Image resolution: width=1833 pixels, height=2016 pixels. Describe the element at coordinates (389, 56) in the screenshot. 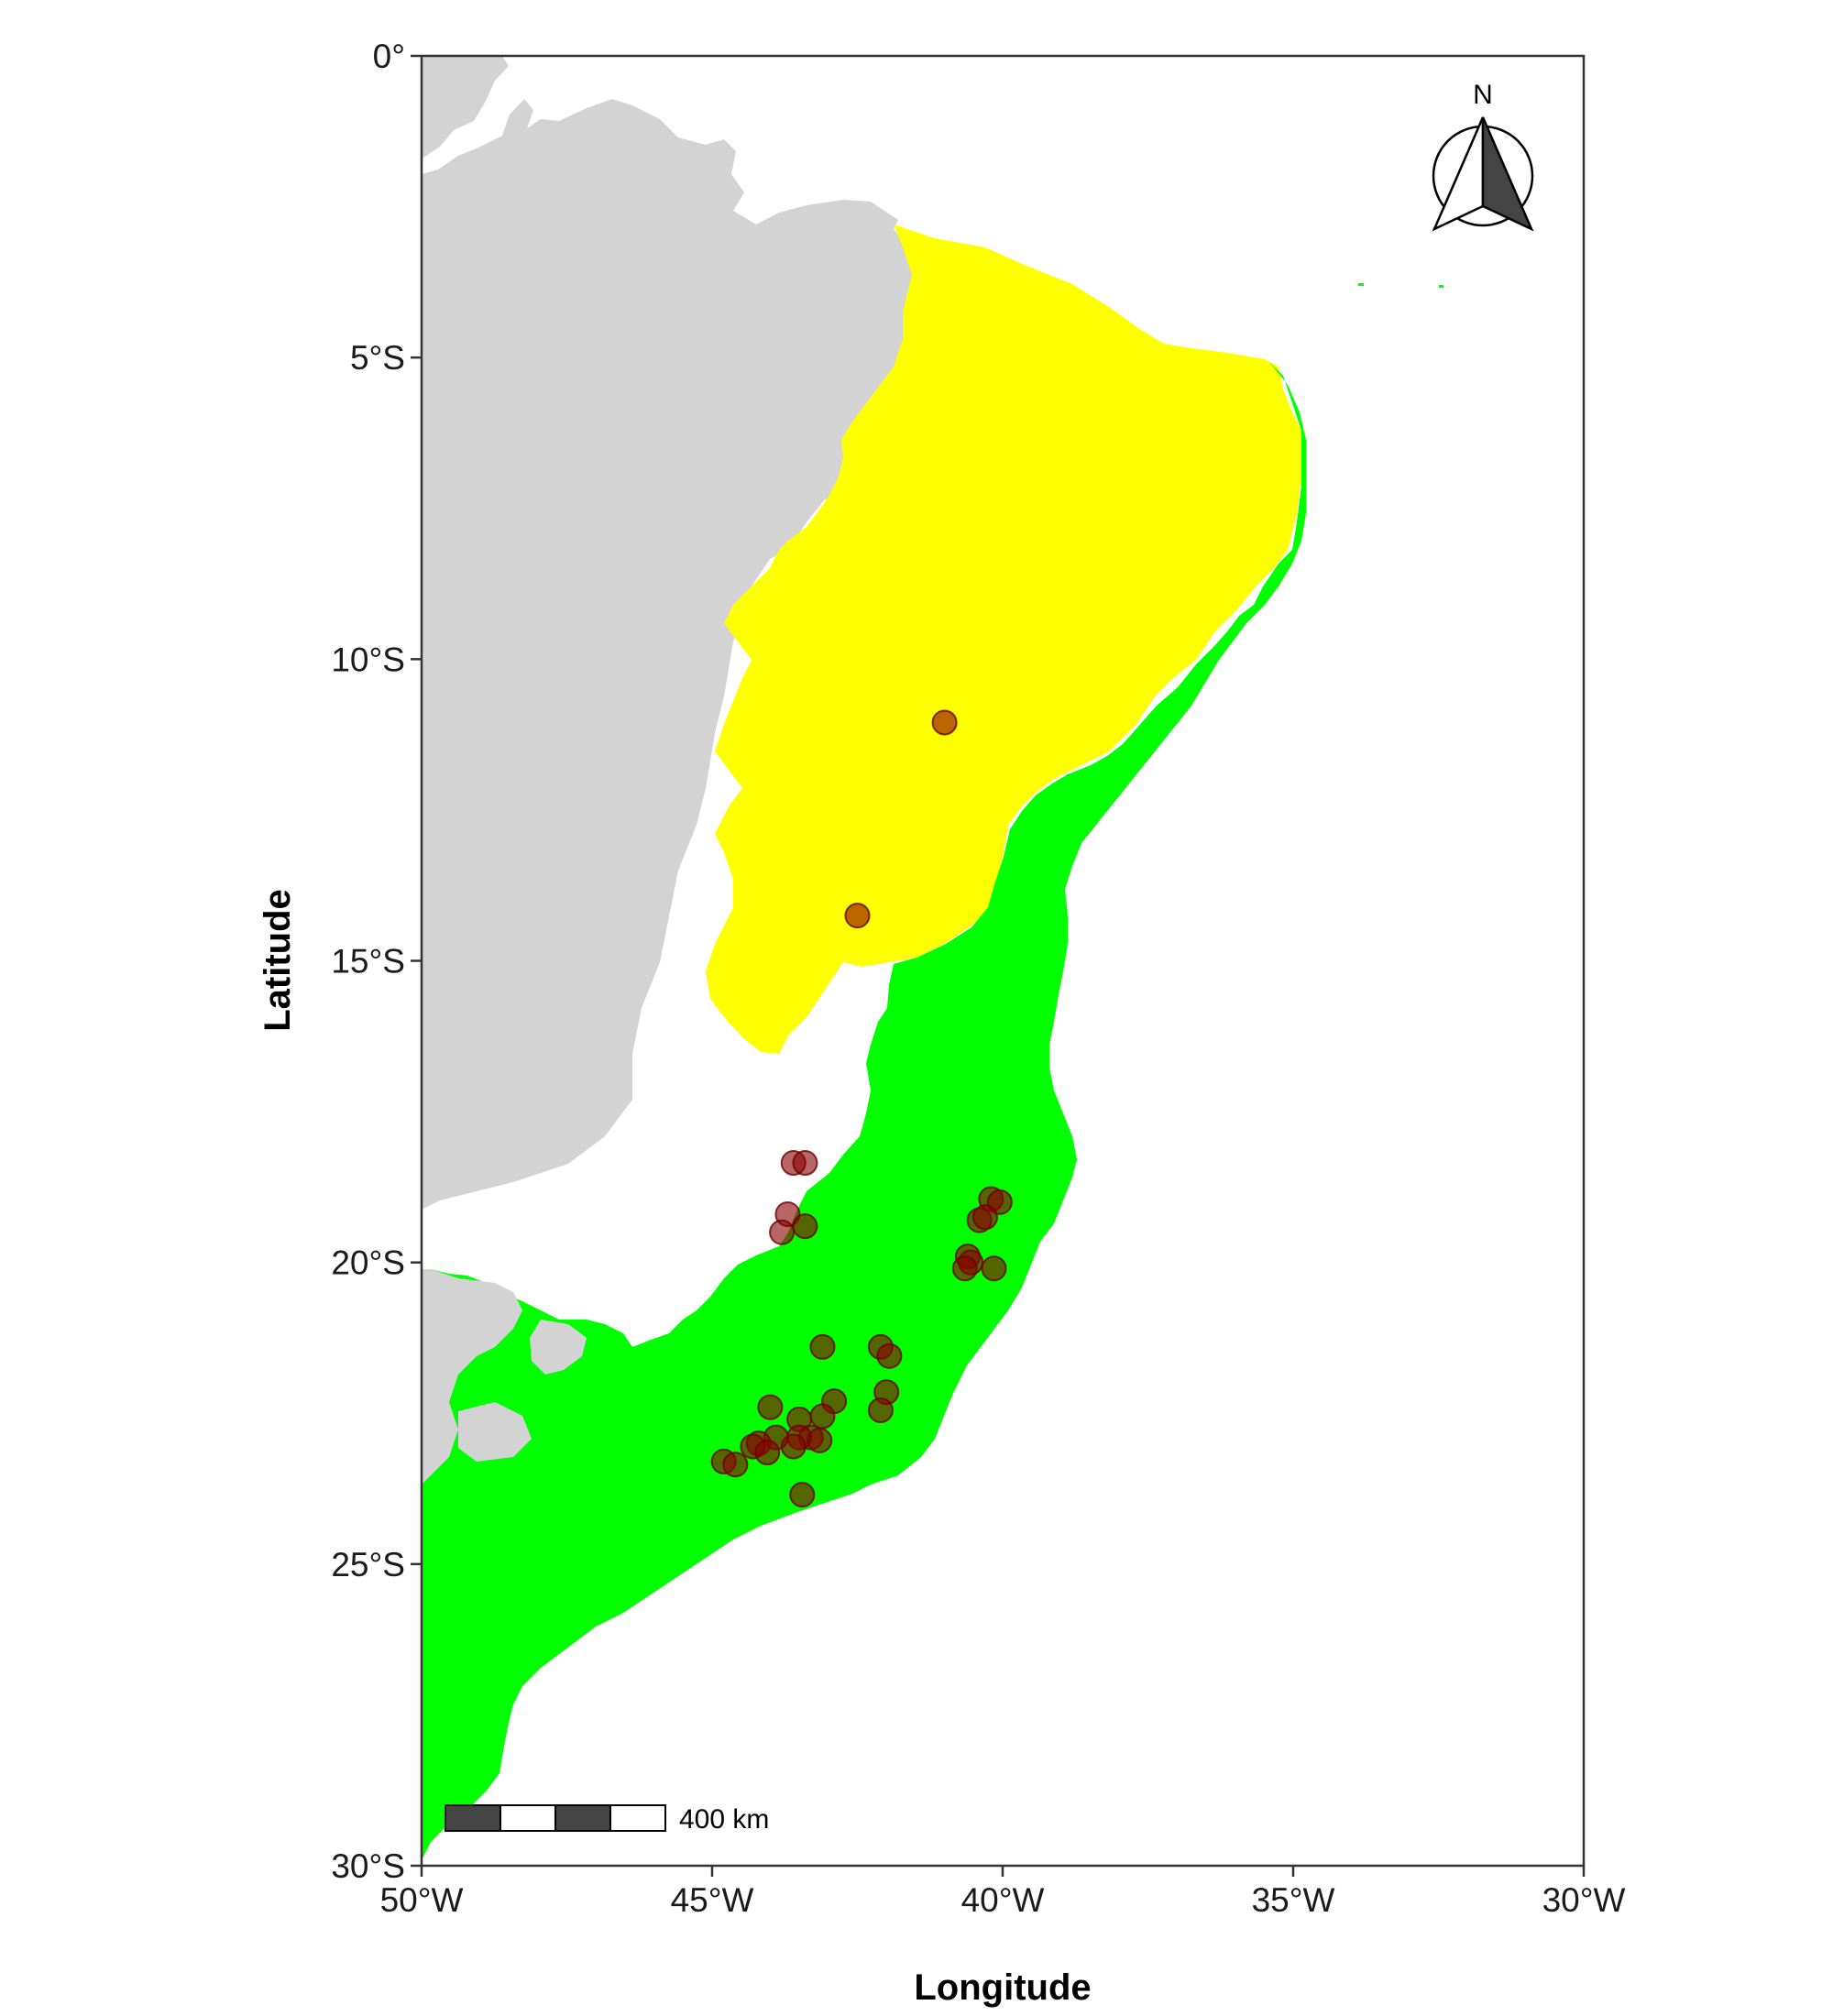

I see `y-tick-label: 0°` at that location.